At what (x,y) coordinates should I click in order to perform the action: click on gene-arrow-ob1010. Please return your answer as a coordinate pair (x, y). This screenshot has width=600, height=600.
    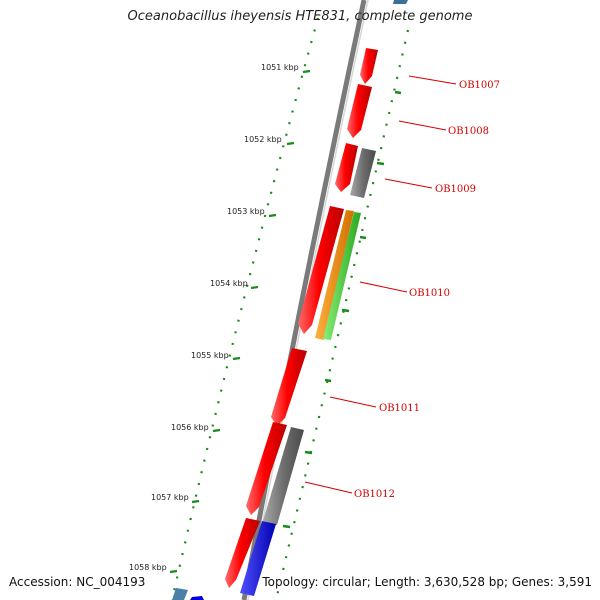
    Looking at the image, I should click on (321, 270).